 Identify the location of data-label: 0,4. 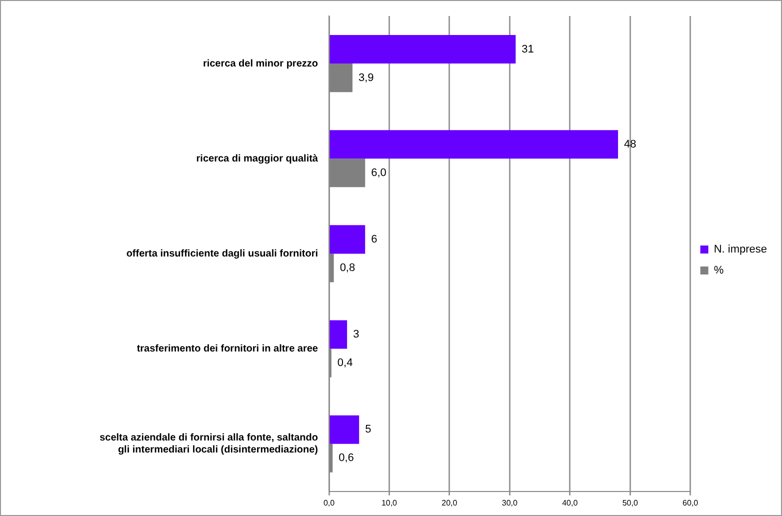
(345, 363).